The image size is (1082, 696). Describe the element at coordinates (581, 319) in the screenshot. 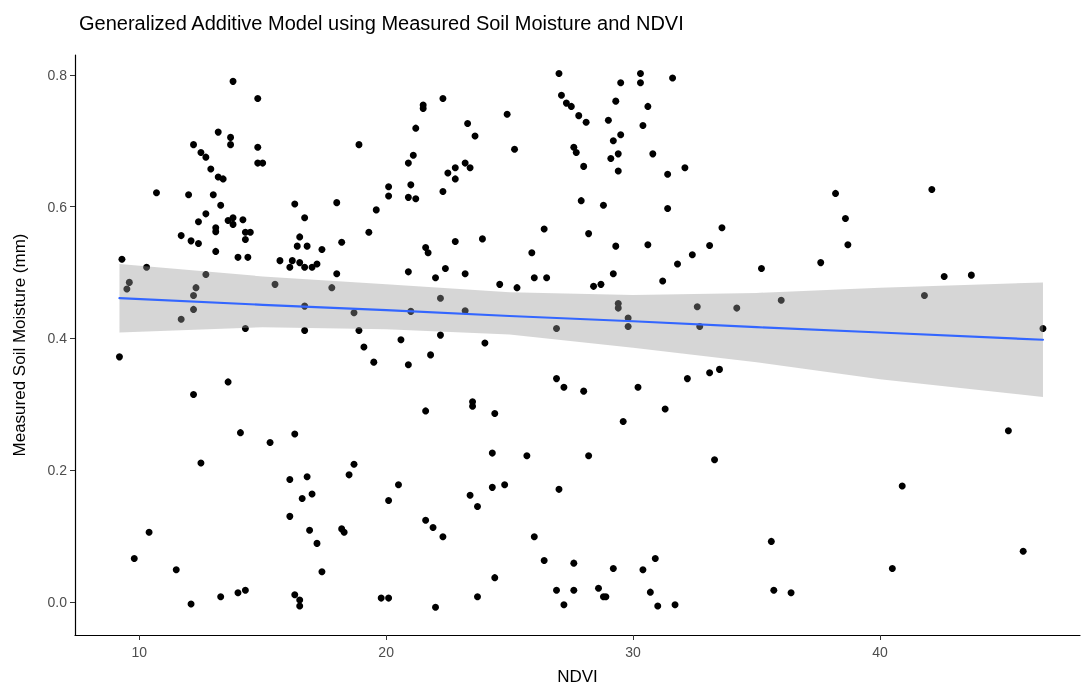

I see `line-series` at that location.